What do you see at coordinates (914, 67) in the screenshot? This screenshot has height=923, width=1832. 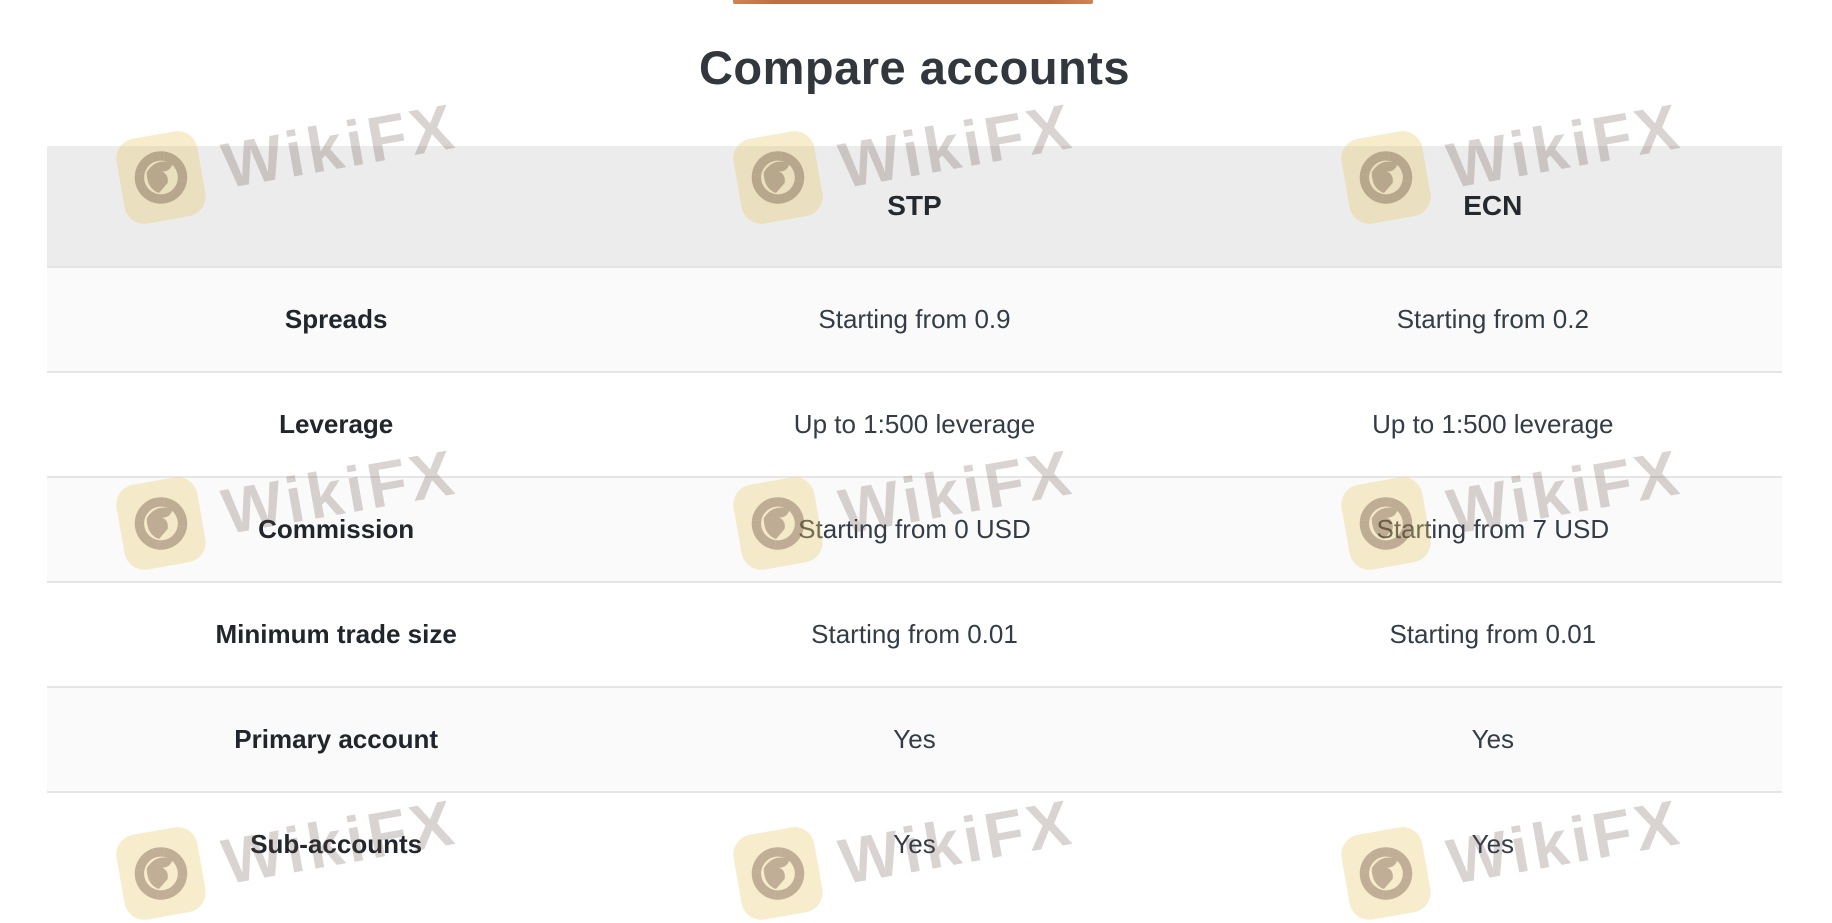 I see `page-title: Compare accounts` at bounding box center [914, 67].